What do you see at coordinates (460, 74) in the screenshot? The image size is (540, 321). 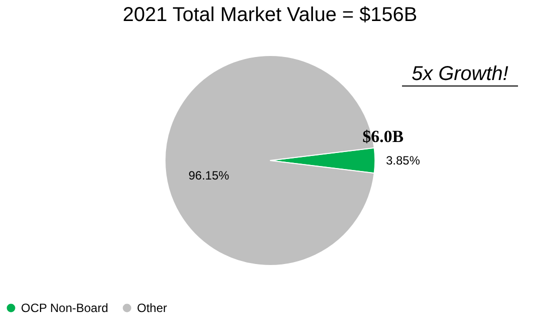 I see `text: 5x Growth!` at bounding box center [460, 74].